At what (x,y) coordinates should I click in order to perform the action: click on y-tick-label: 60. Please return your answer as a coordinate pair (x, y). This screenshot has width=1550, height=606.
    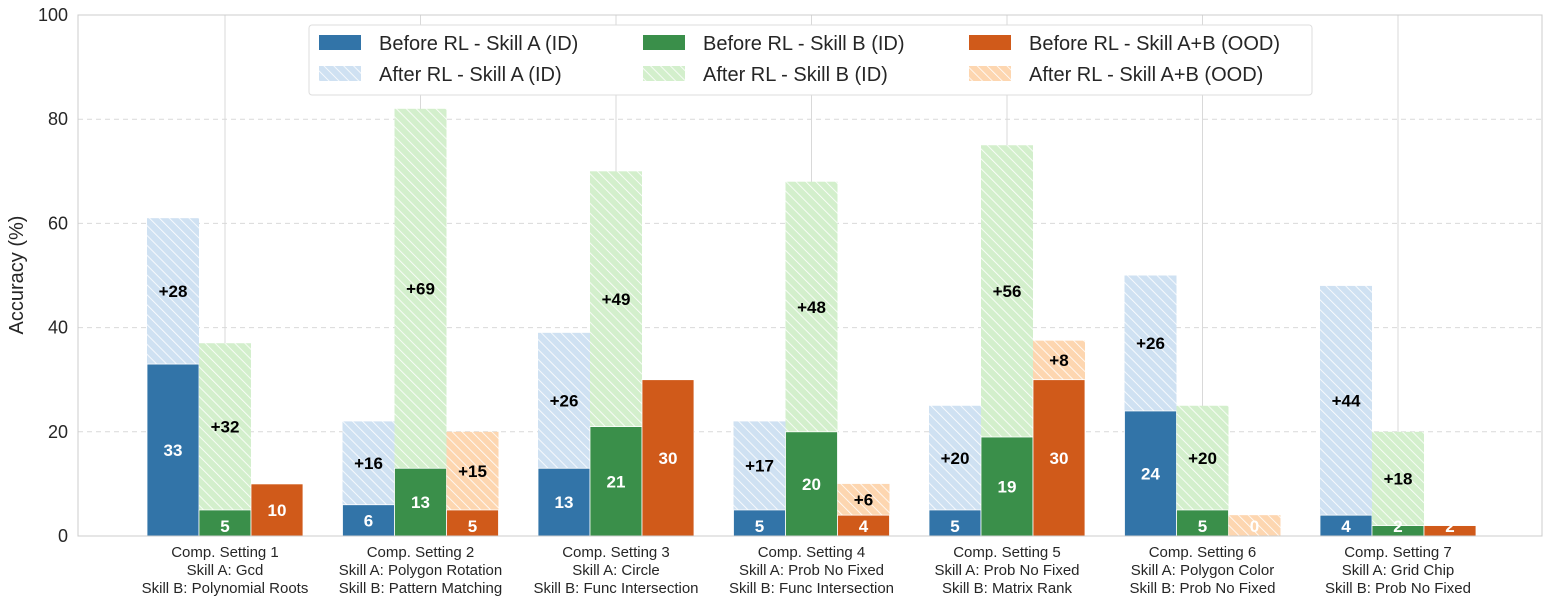
    Looking at the image, I should click on (58, 223).